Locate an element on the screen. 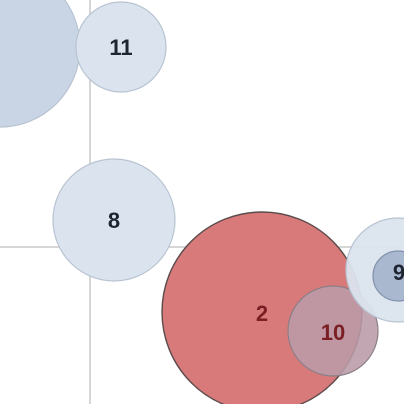  bubble-10-circle is located at coordinates (333, 331).